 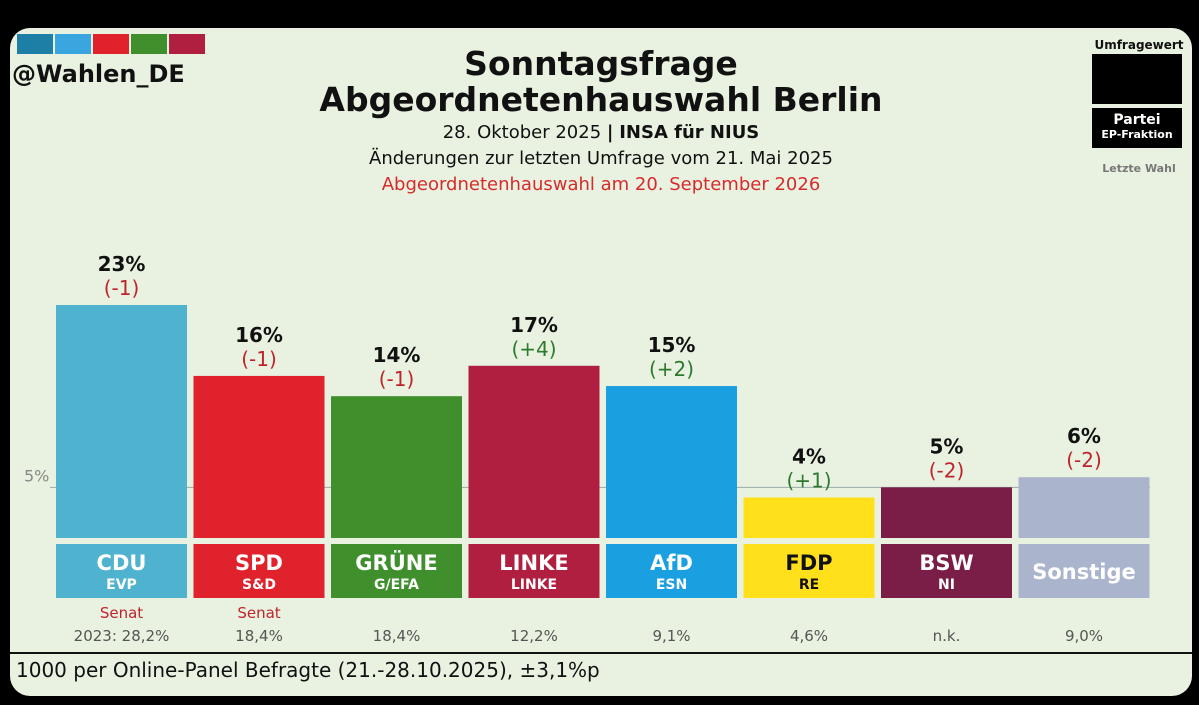 What do you see at coordinates (98, 74) in the screenshot?
I see `brand-handle: @Wahlen_DE` at bounding box center [98, 74].